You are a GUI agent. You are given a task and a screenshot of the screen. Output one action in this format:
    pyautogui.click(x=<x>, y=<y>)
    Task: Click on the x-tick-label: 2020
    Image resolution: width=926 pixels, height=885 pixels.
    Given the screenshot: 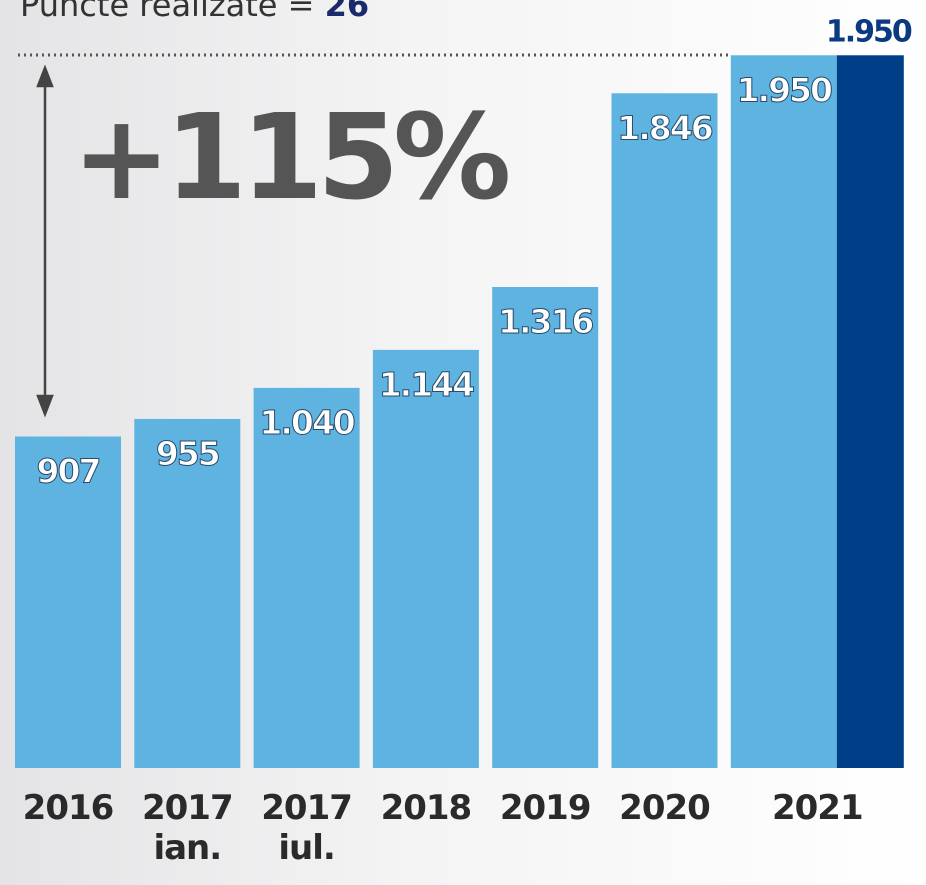 What is the action you would take?
    pyautogui.click(x=665, y=808)
    